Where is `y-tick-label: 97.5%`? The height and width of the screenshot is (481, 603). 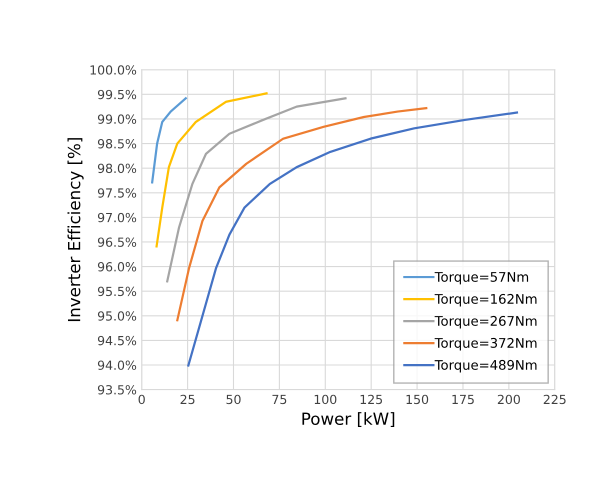
y-tick-label: 97.5% is located at coordinates (117, 193).